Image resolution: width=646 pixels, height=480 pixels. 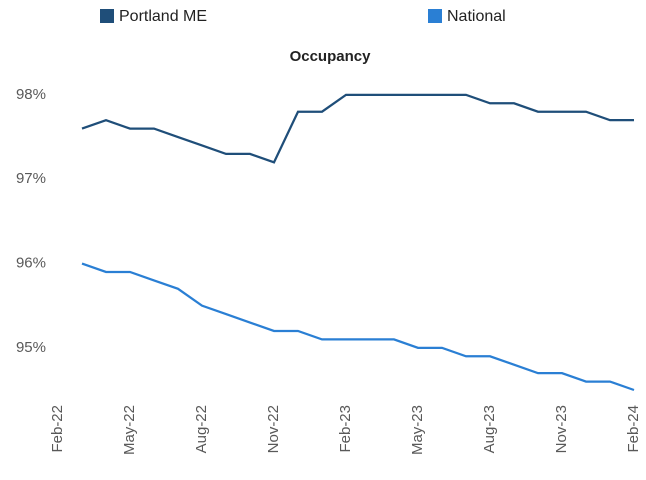 I want to click on x-tick-label: Nov-22, so click(x=273, y=429).